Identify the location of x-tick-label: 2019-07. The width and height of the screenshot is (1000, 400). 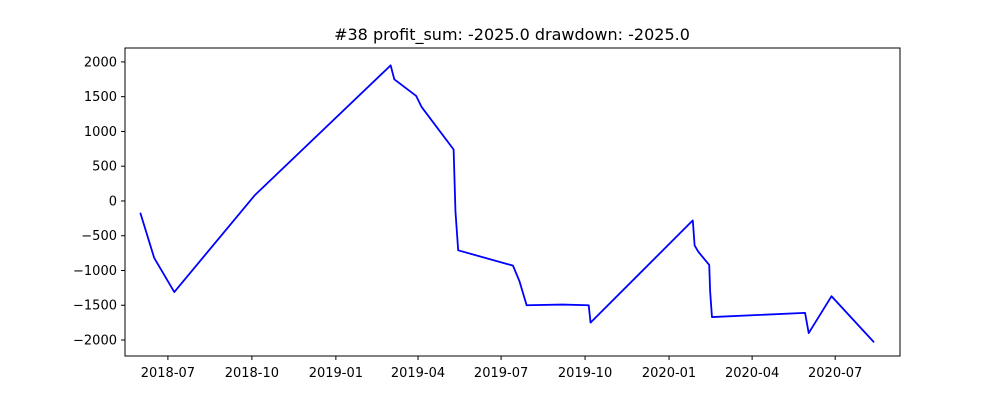
(501, 373).